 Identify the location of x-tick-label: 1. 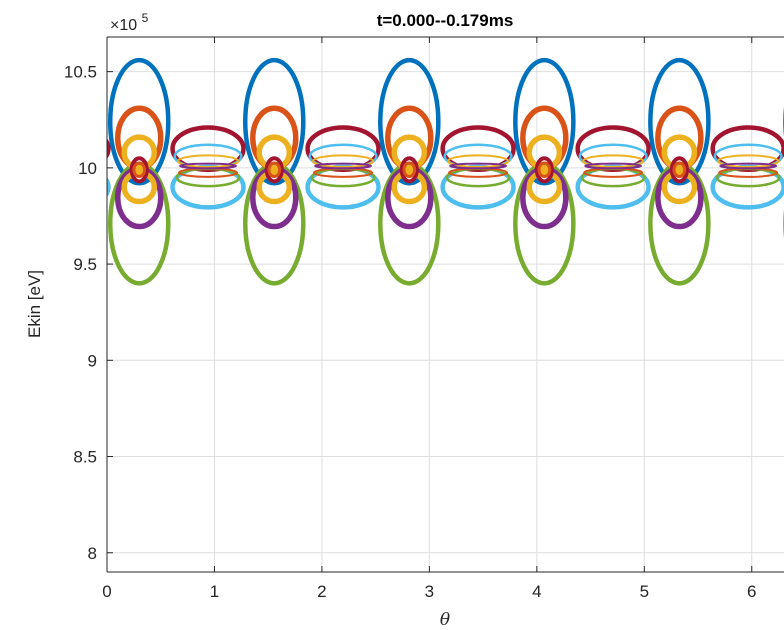
(214, 591).